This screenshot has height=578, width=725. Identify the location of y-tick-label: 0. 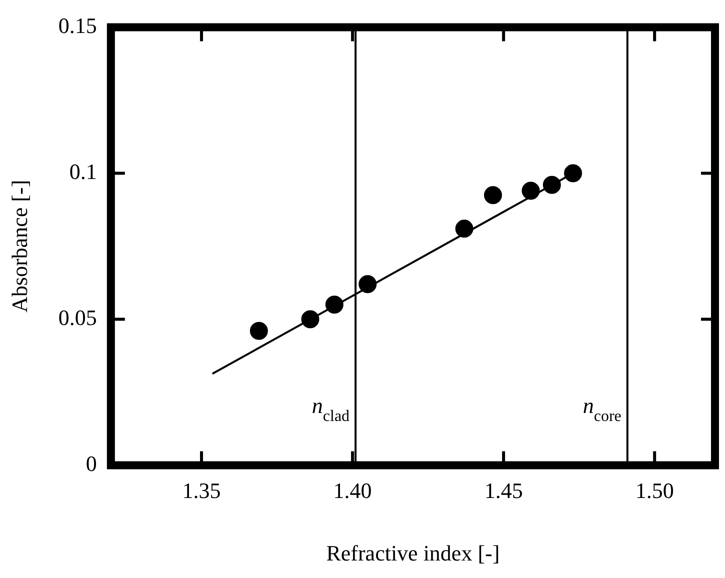
(91, 463).